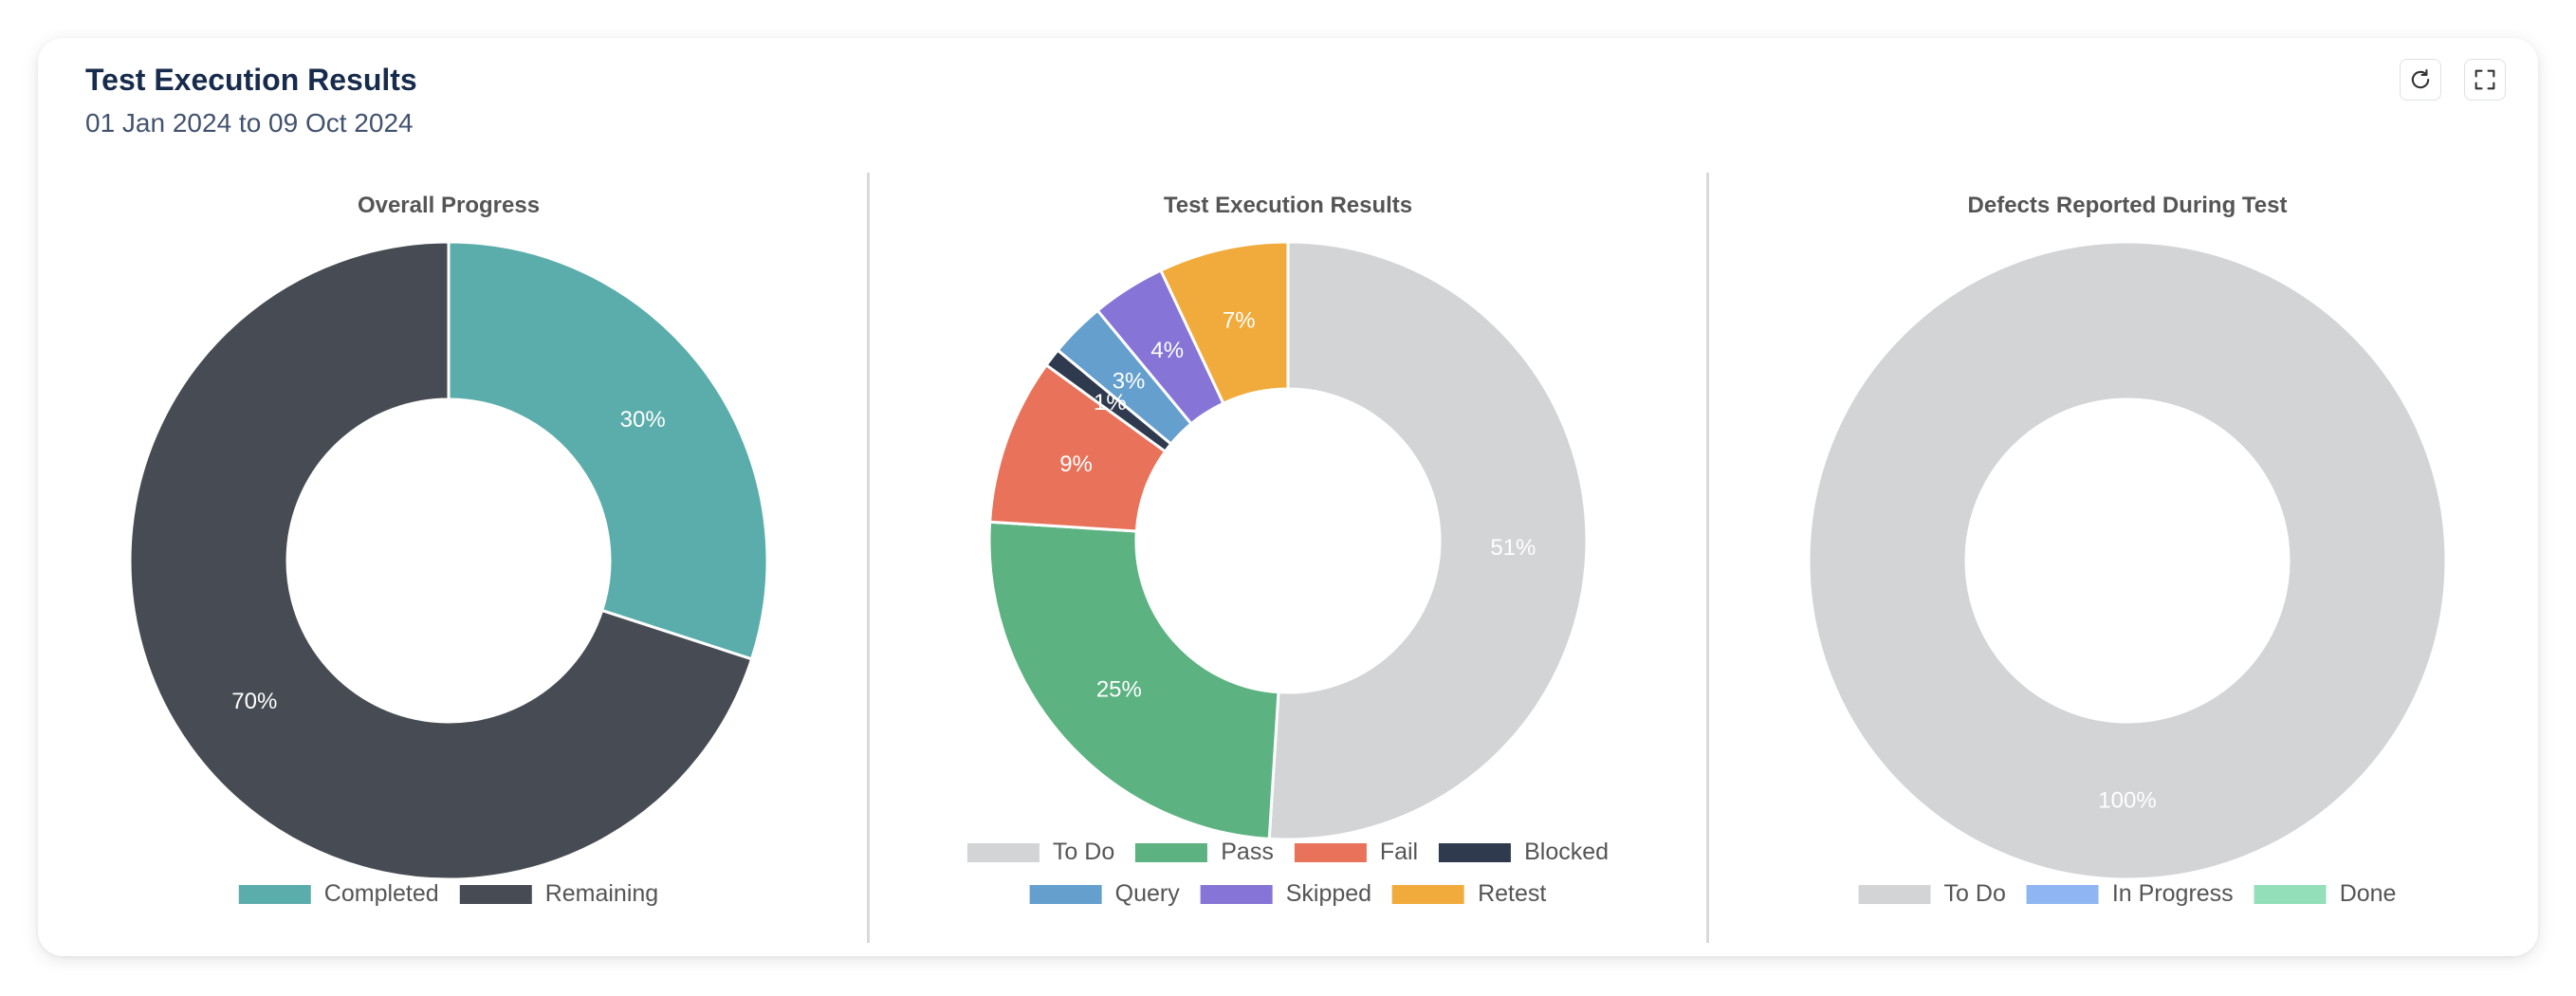 Image resolution: width=2576 pixels, height=996 pixels. I want to click on overall-progress-slice-completed, so click(608, 451).